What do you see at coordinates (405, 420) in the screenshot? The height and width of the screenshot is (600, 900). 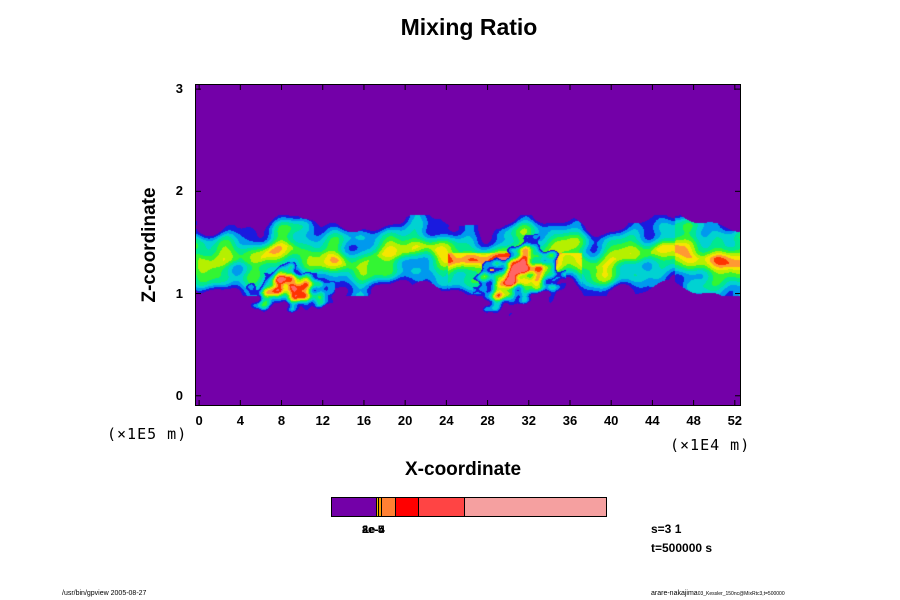 I see `x-tick-label: 20` at bounding box center [405, 420].